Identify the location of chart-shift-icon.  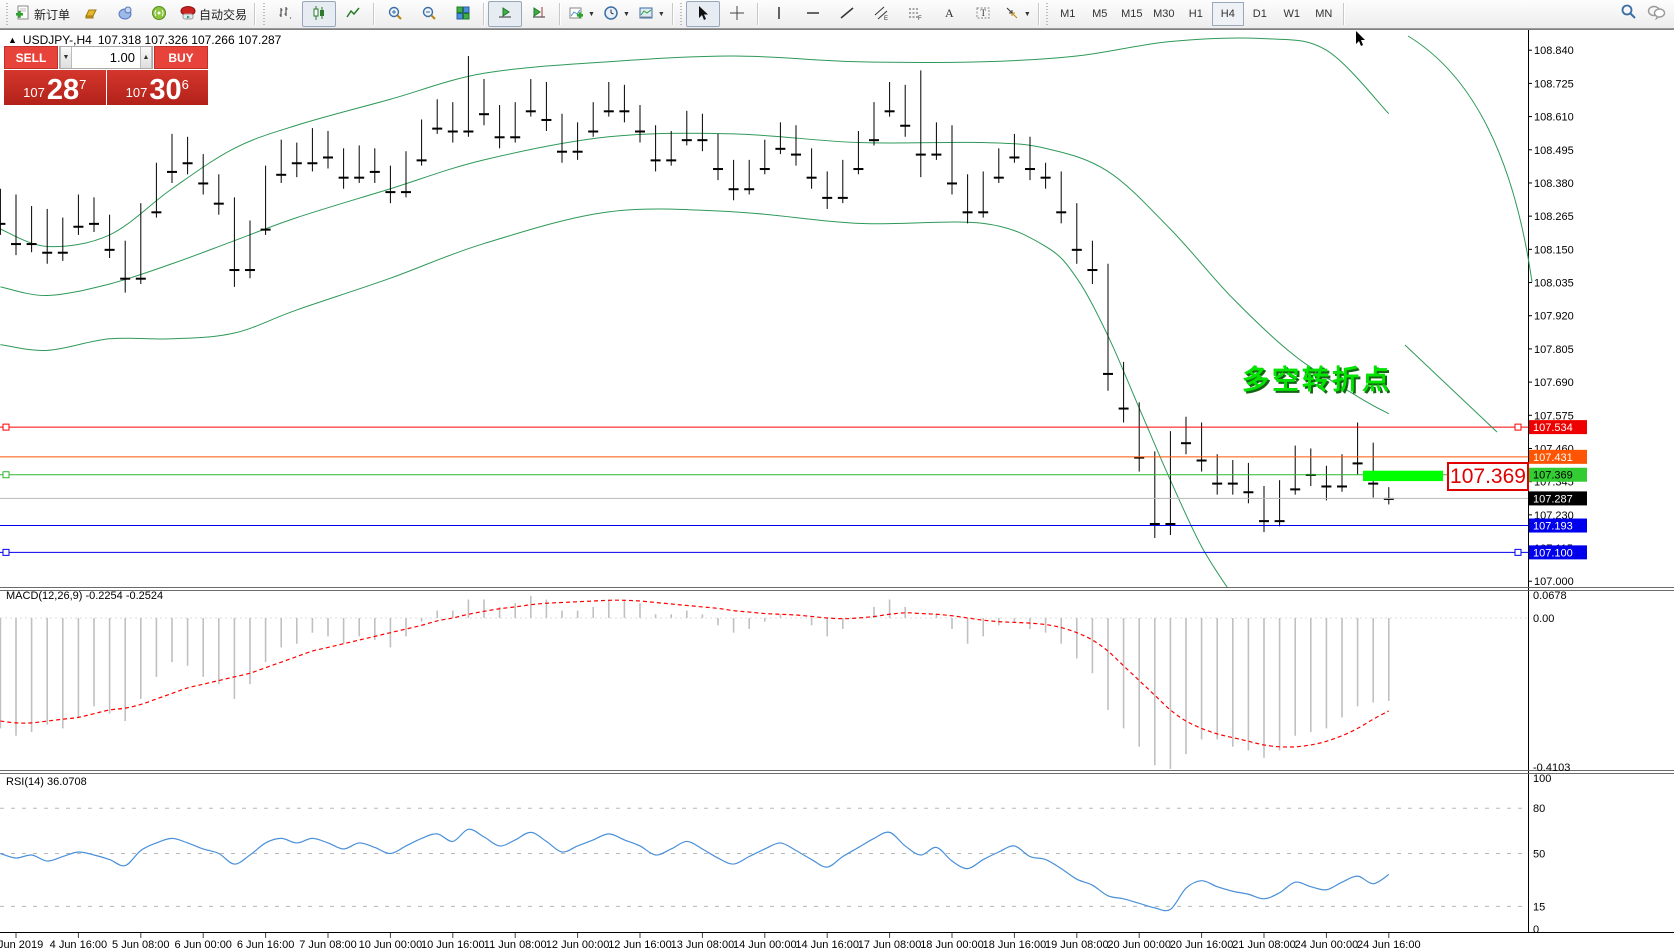
(539, 14).